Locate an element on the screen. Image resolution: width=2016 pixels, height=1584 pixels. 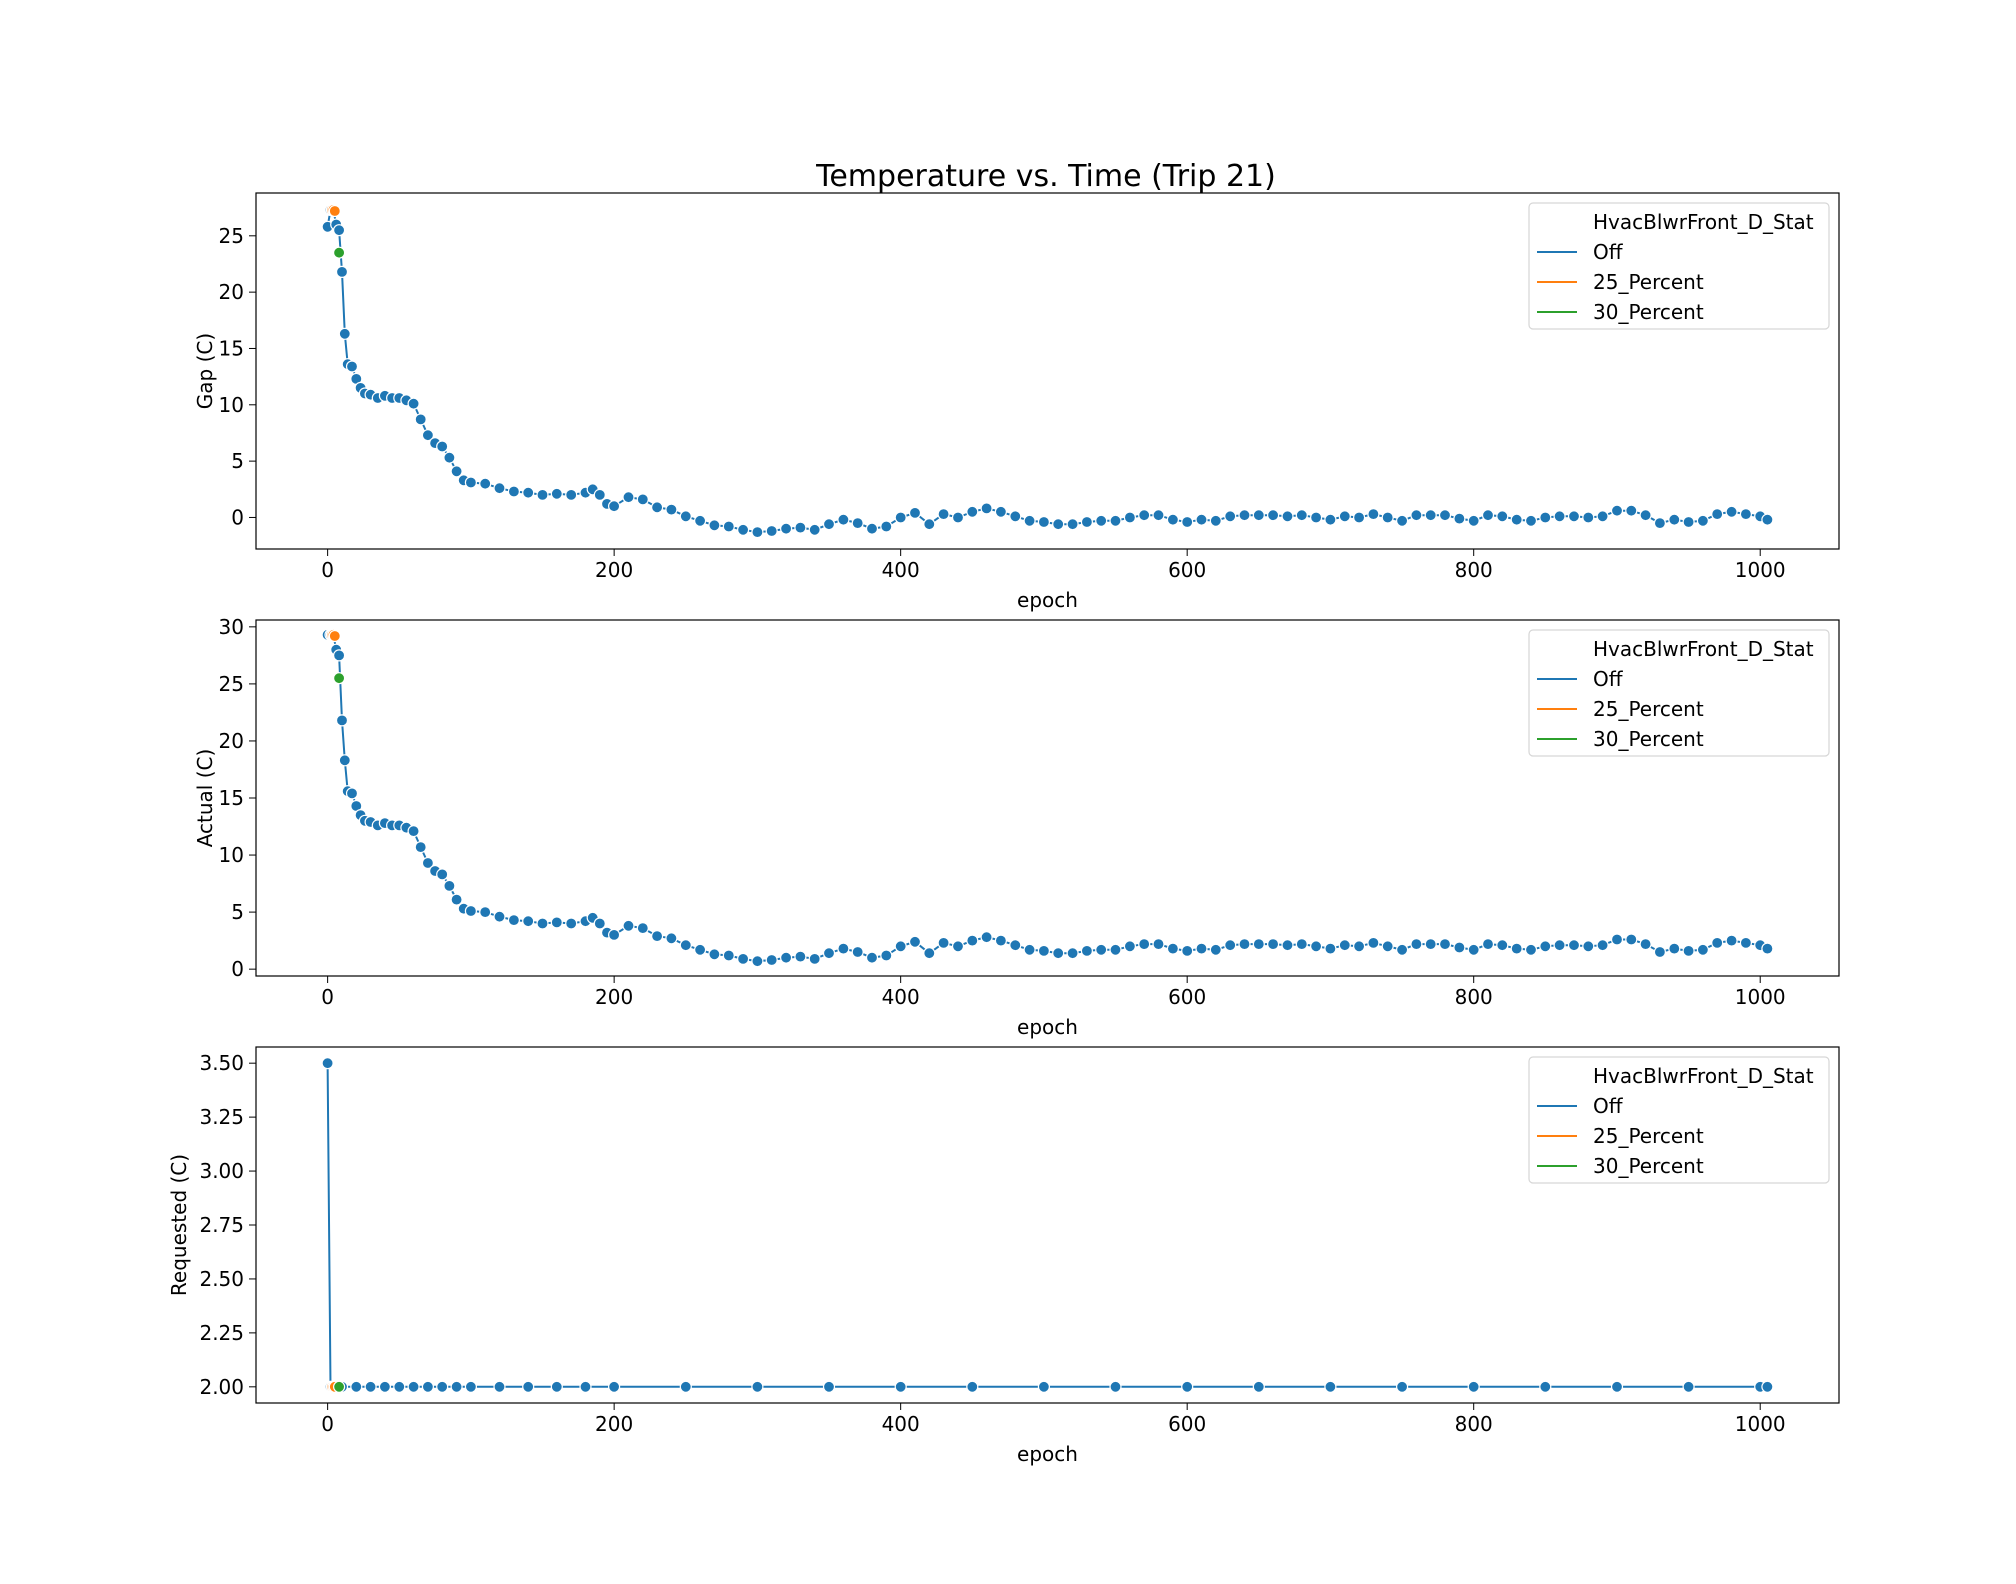
series-25-percent is located at coordinates (333, 210).